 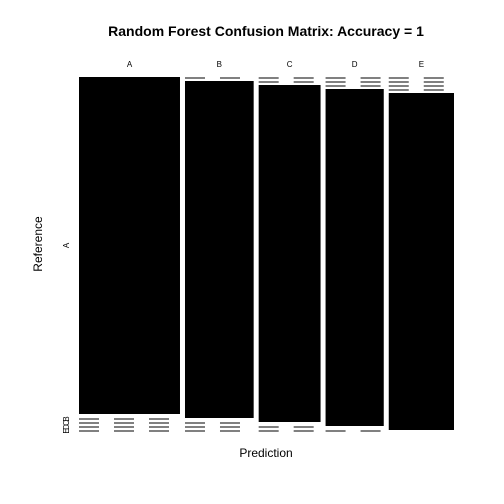 I want to click on cell-d-d, so click(x=354, y=257).